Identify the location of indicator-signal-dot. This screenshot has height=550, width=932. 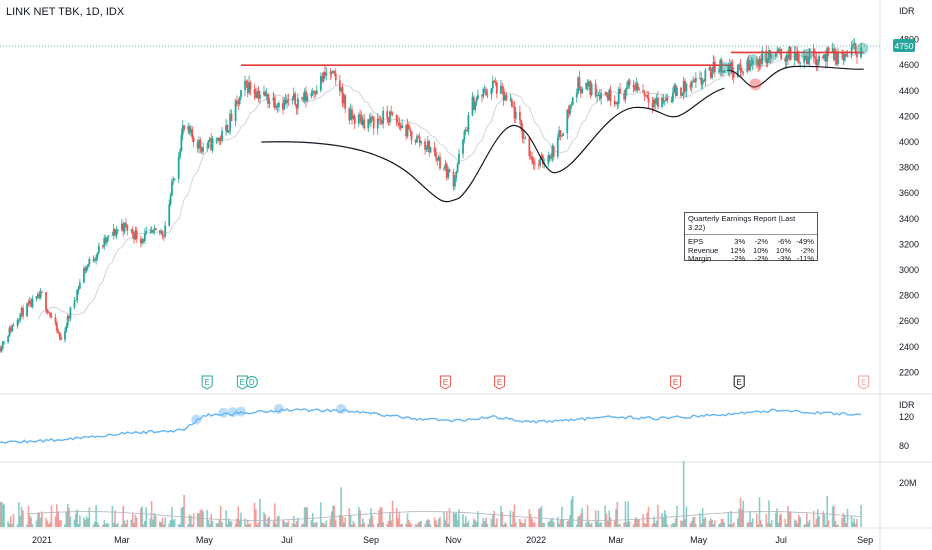
(196, 419).